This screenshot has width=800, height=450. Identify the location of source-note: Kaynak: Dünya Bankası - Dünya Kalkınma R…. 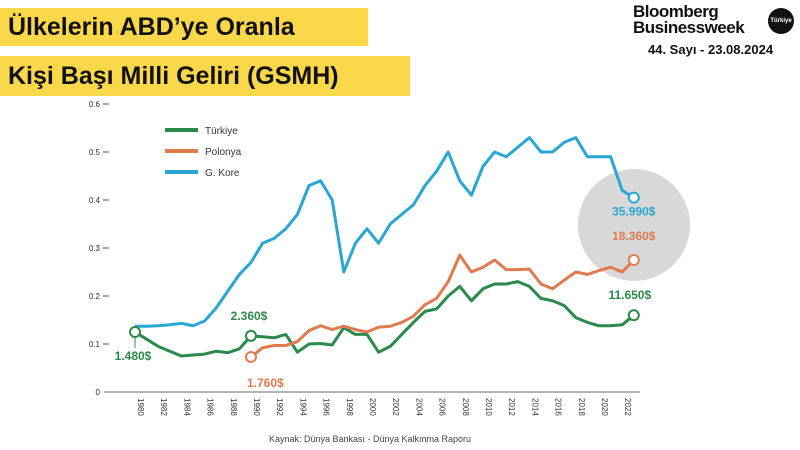
(370, 439).